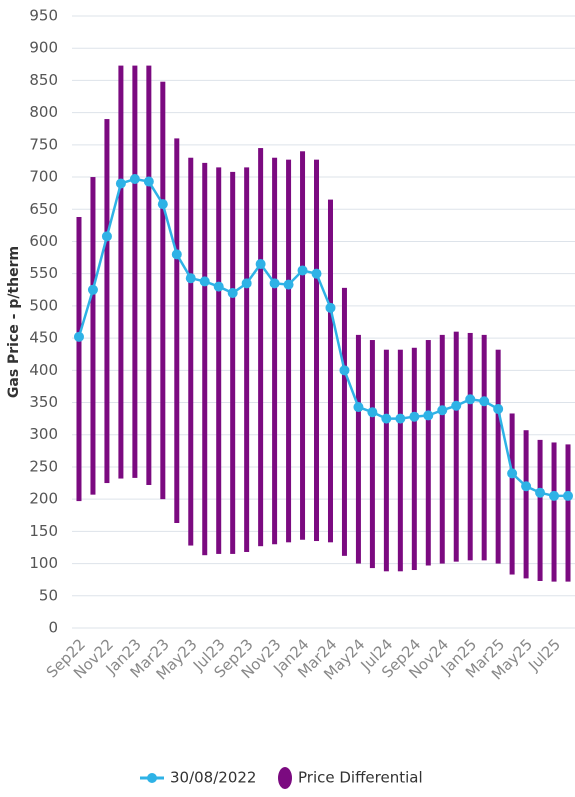 Image resolution: width=575 pixels, height=797 pixels. Describe the element at coordinates (43, 241) in the screenshot. I see `y-tick-label: 600` at that location.